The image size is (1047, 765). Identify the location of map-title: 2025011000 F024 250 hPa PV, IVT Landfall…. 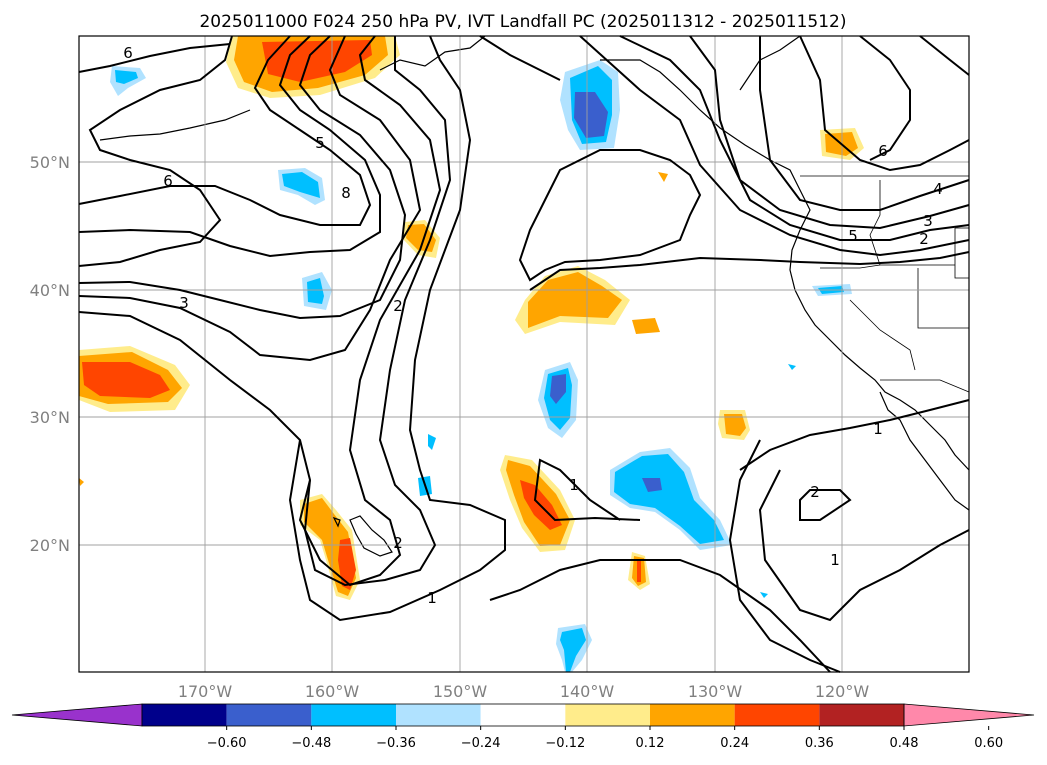
(522, 22).